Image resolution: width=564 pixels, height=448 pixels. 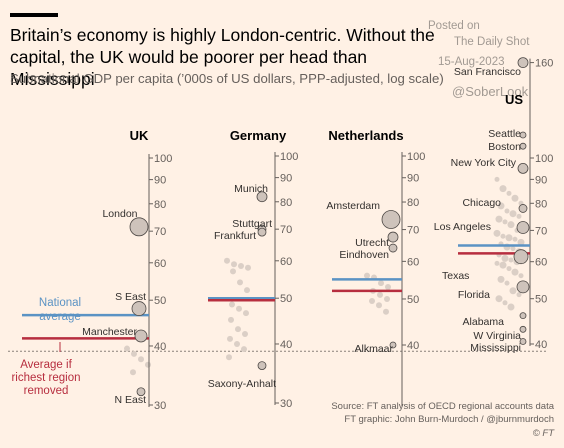 What do you see at coordinates (373, 349) in the screenshot?
I see `region-label-alkmaar: Alkmaar` at bounding box center [373, 349].